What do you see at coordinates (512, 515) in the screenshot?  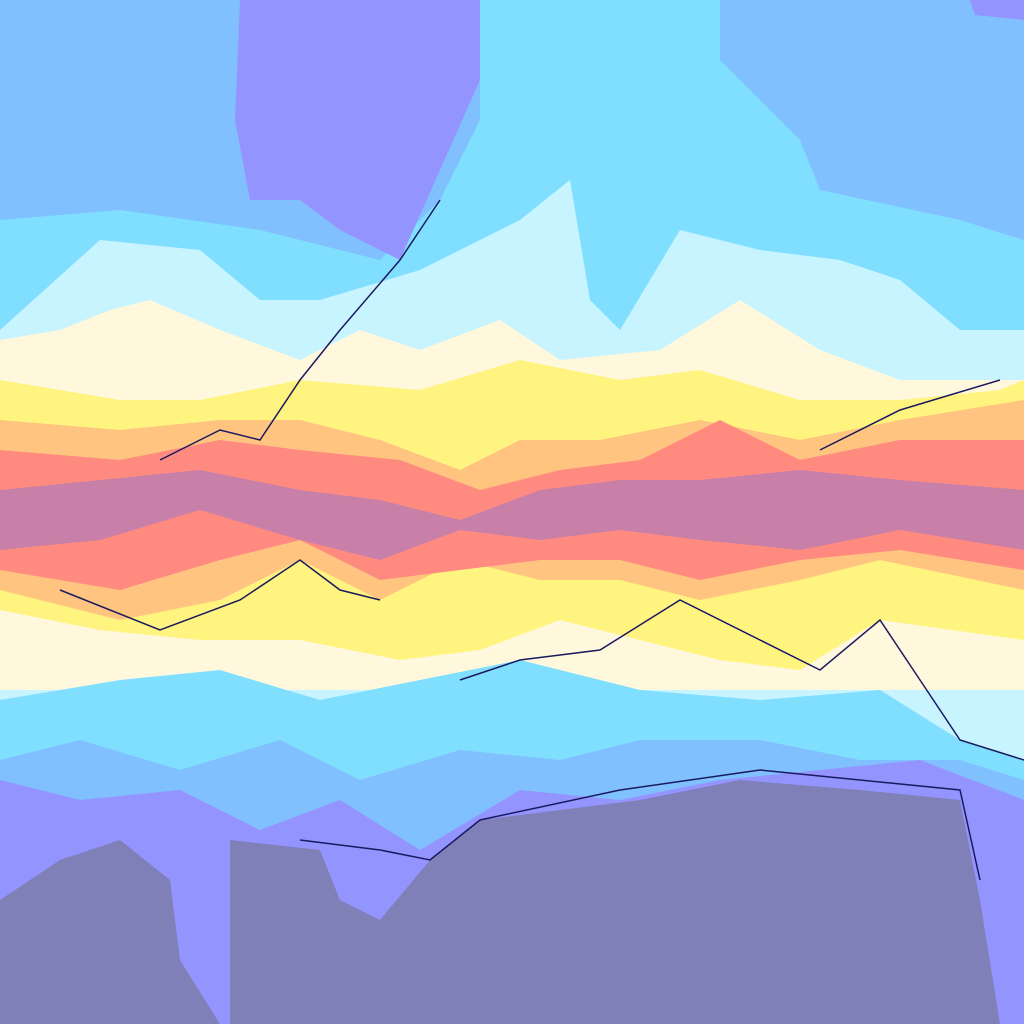 I see `band-extreme` at bounding box center [512, 515].